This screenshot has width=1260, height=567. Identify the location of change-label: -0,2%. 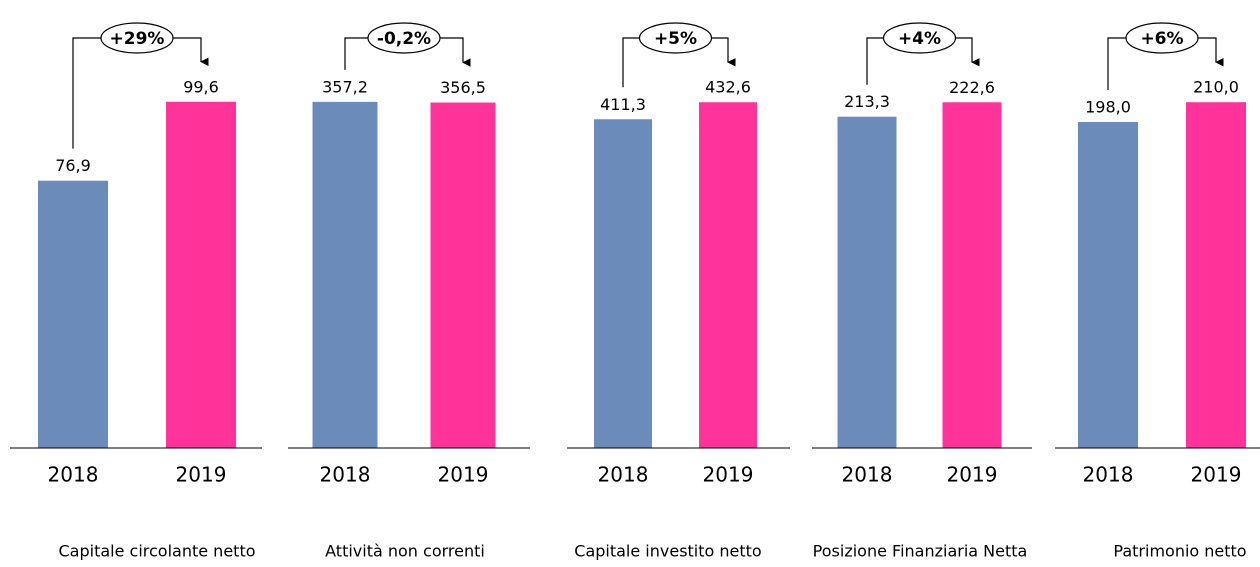
(404, 39).